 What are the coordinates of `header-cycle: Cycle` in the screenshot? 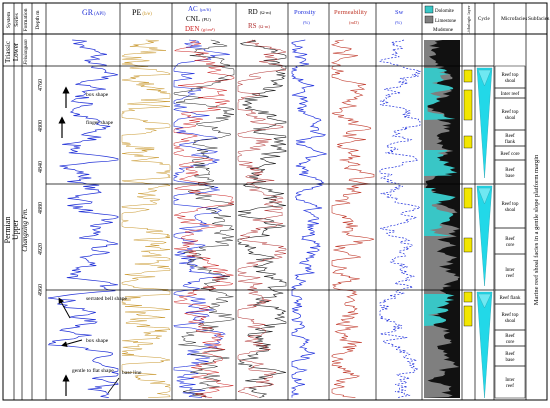 It's located at (484, 19).